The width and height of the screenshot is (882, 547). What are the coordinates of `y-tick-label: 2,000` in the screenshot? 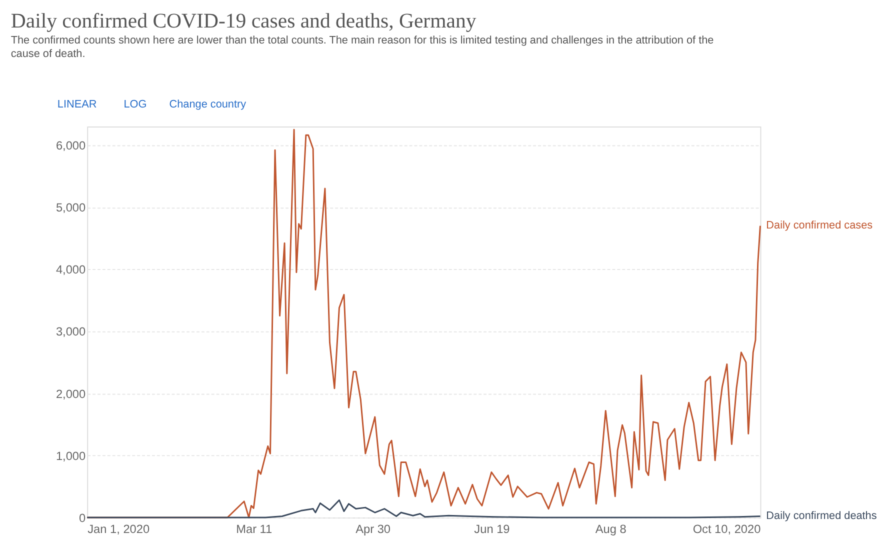 It's located at (71, 393).